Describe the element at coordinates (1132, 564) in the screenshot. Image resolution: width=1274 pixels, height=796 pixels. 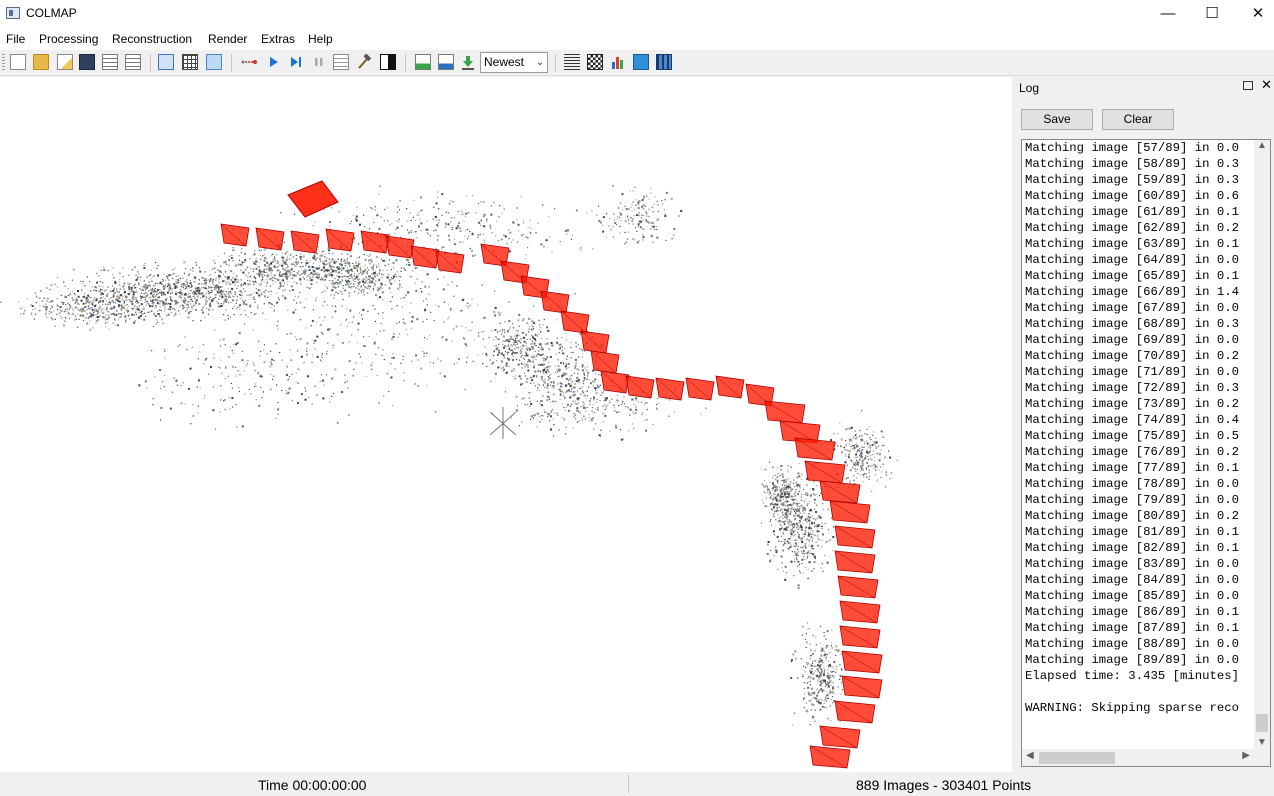
I see `log-line: Matching image [83/89] in 0.0` at that location.